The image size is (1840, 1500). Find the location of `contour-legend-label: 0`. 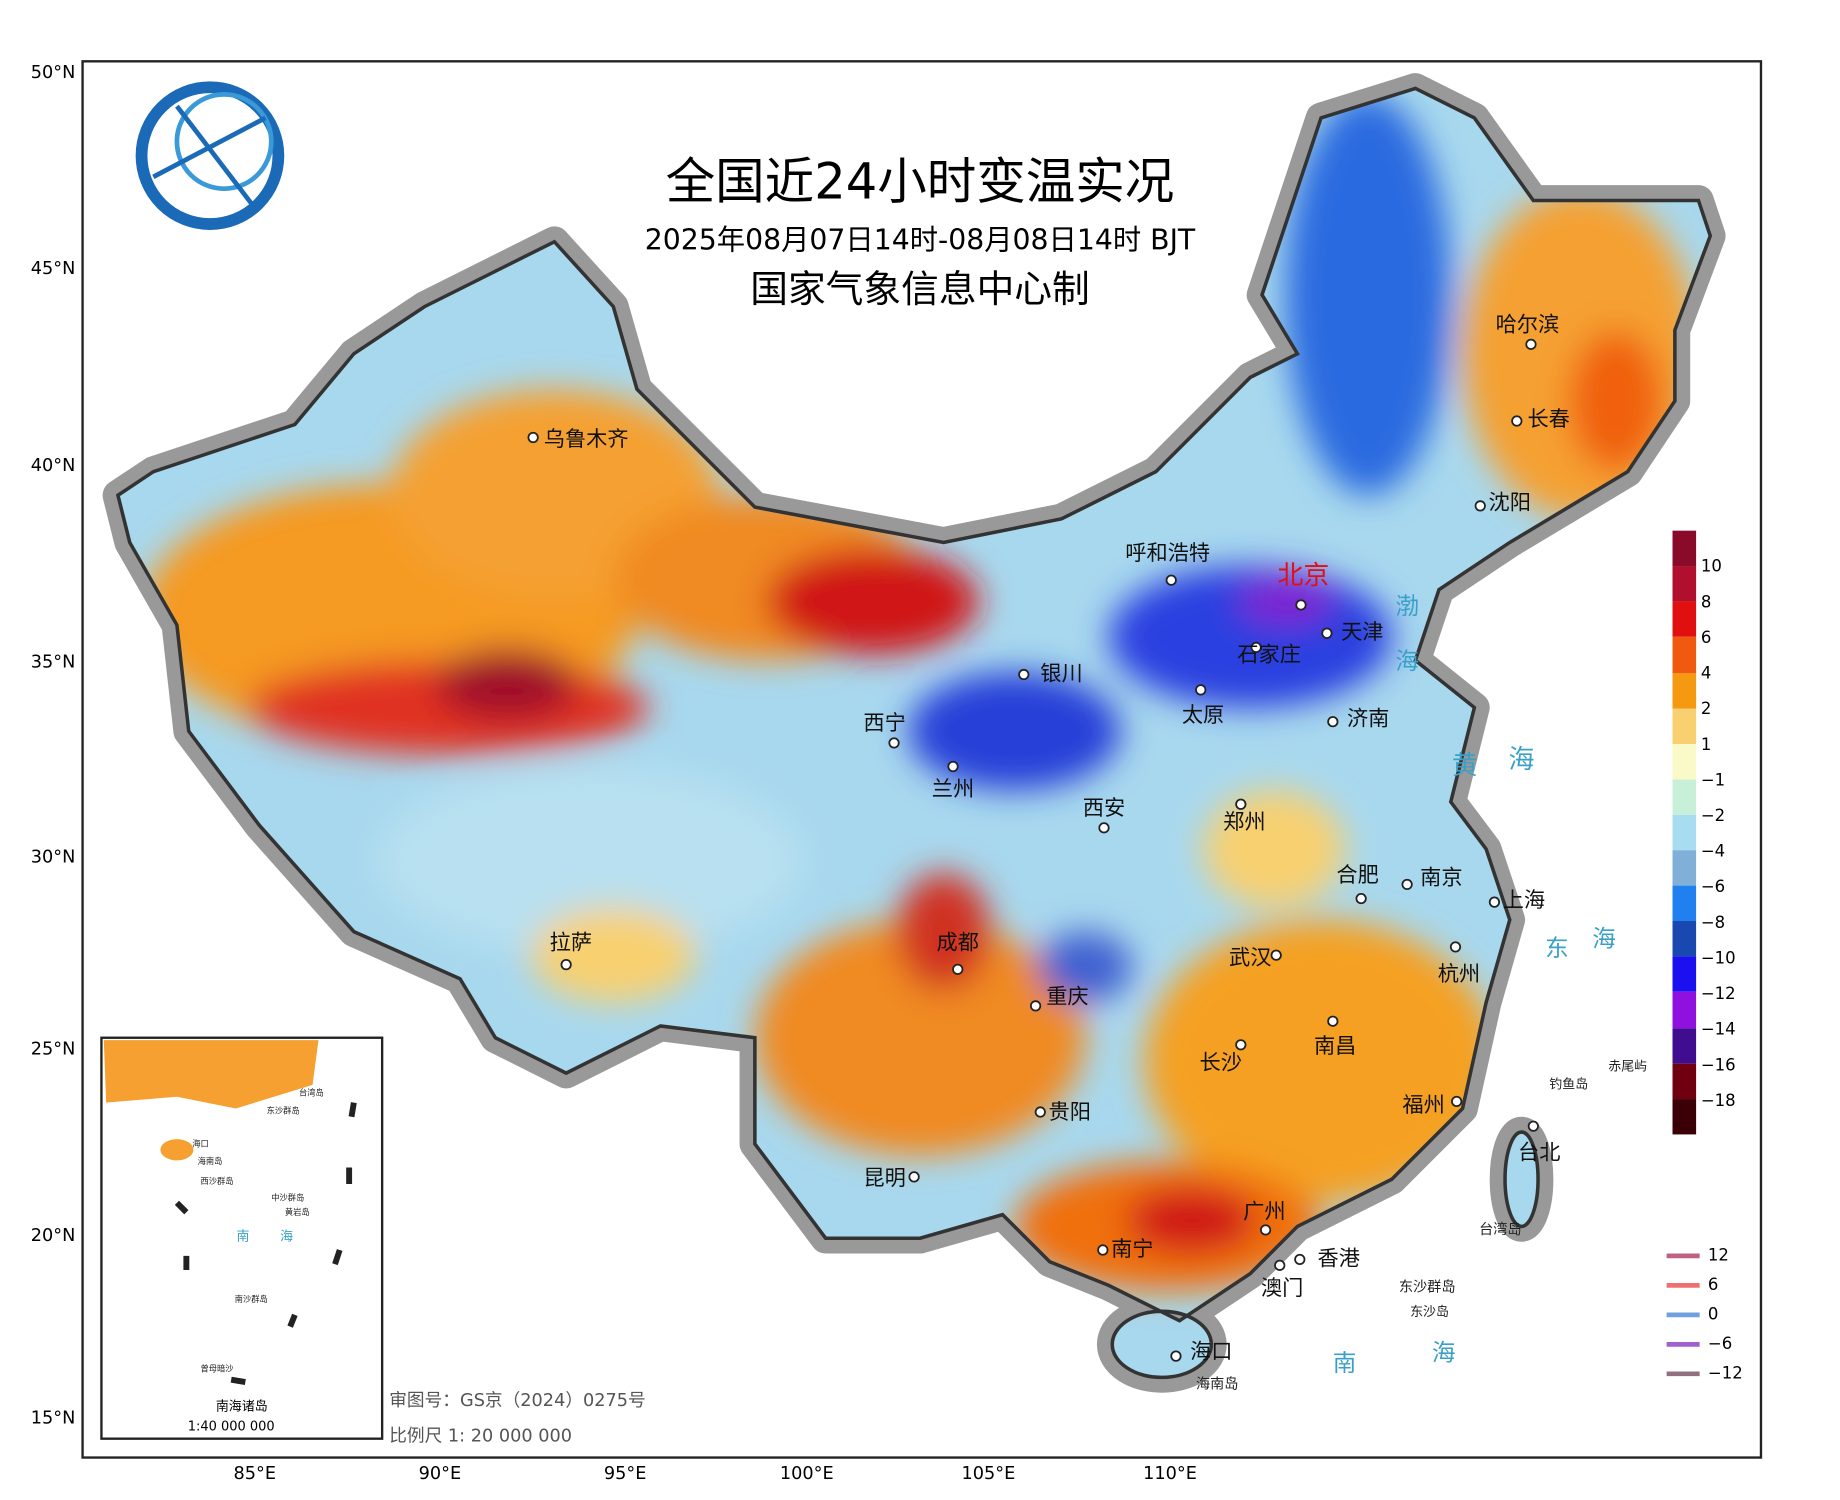

contour-legend-label: 0 is located at coordinates (1713, 1313).